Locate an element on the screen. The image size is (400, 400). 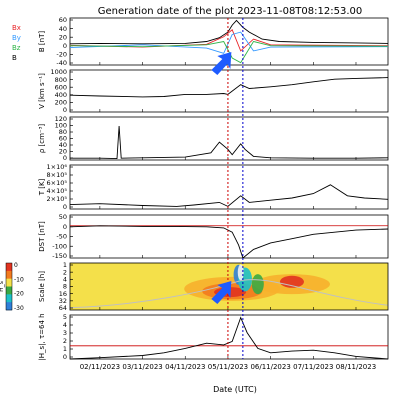
series-Bx is located at coordinates (229, 40).